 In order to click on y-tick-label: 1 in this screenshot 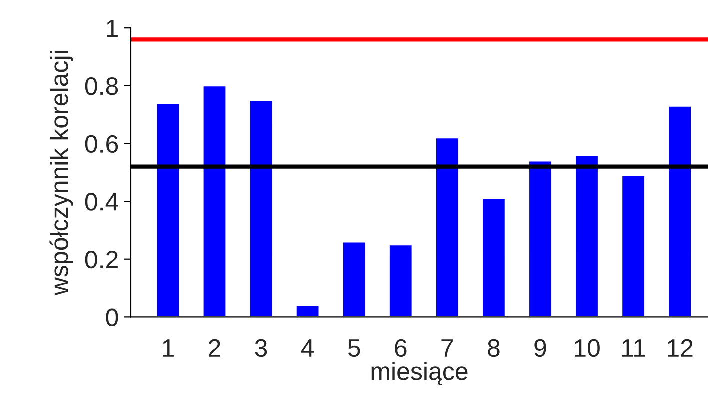, I will do `click(112, 29)`.